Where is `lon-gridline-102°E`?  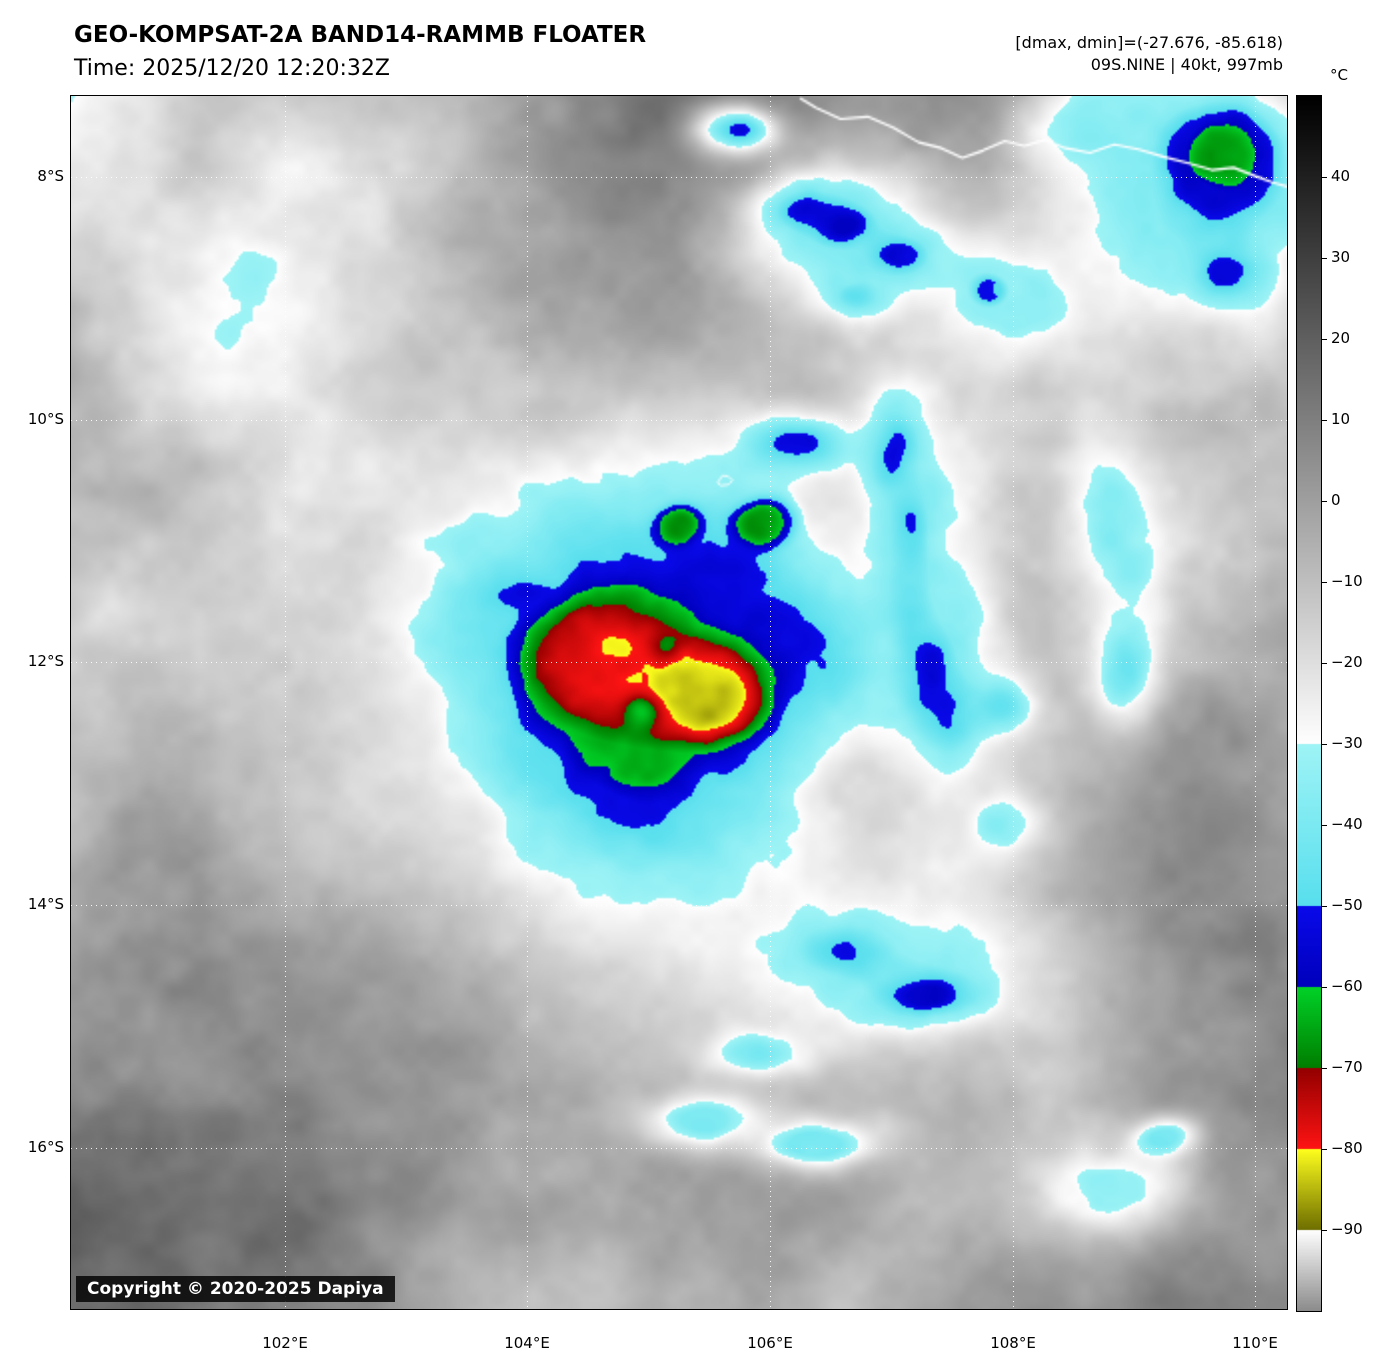
lon-gridline-102°E is located at coordinates (285, 702).